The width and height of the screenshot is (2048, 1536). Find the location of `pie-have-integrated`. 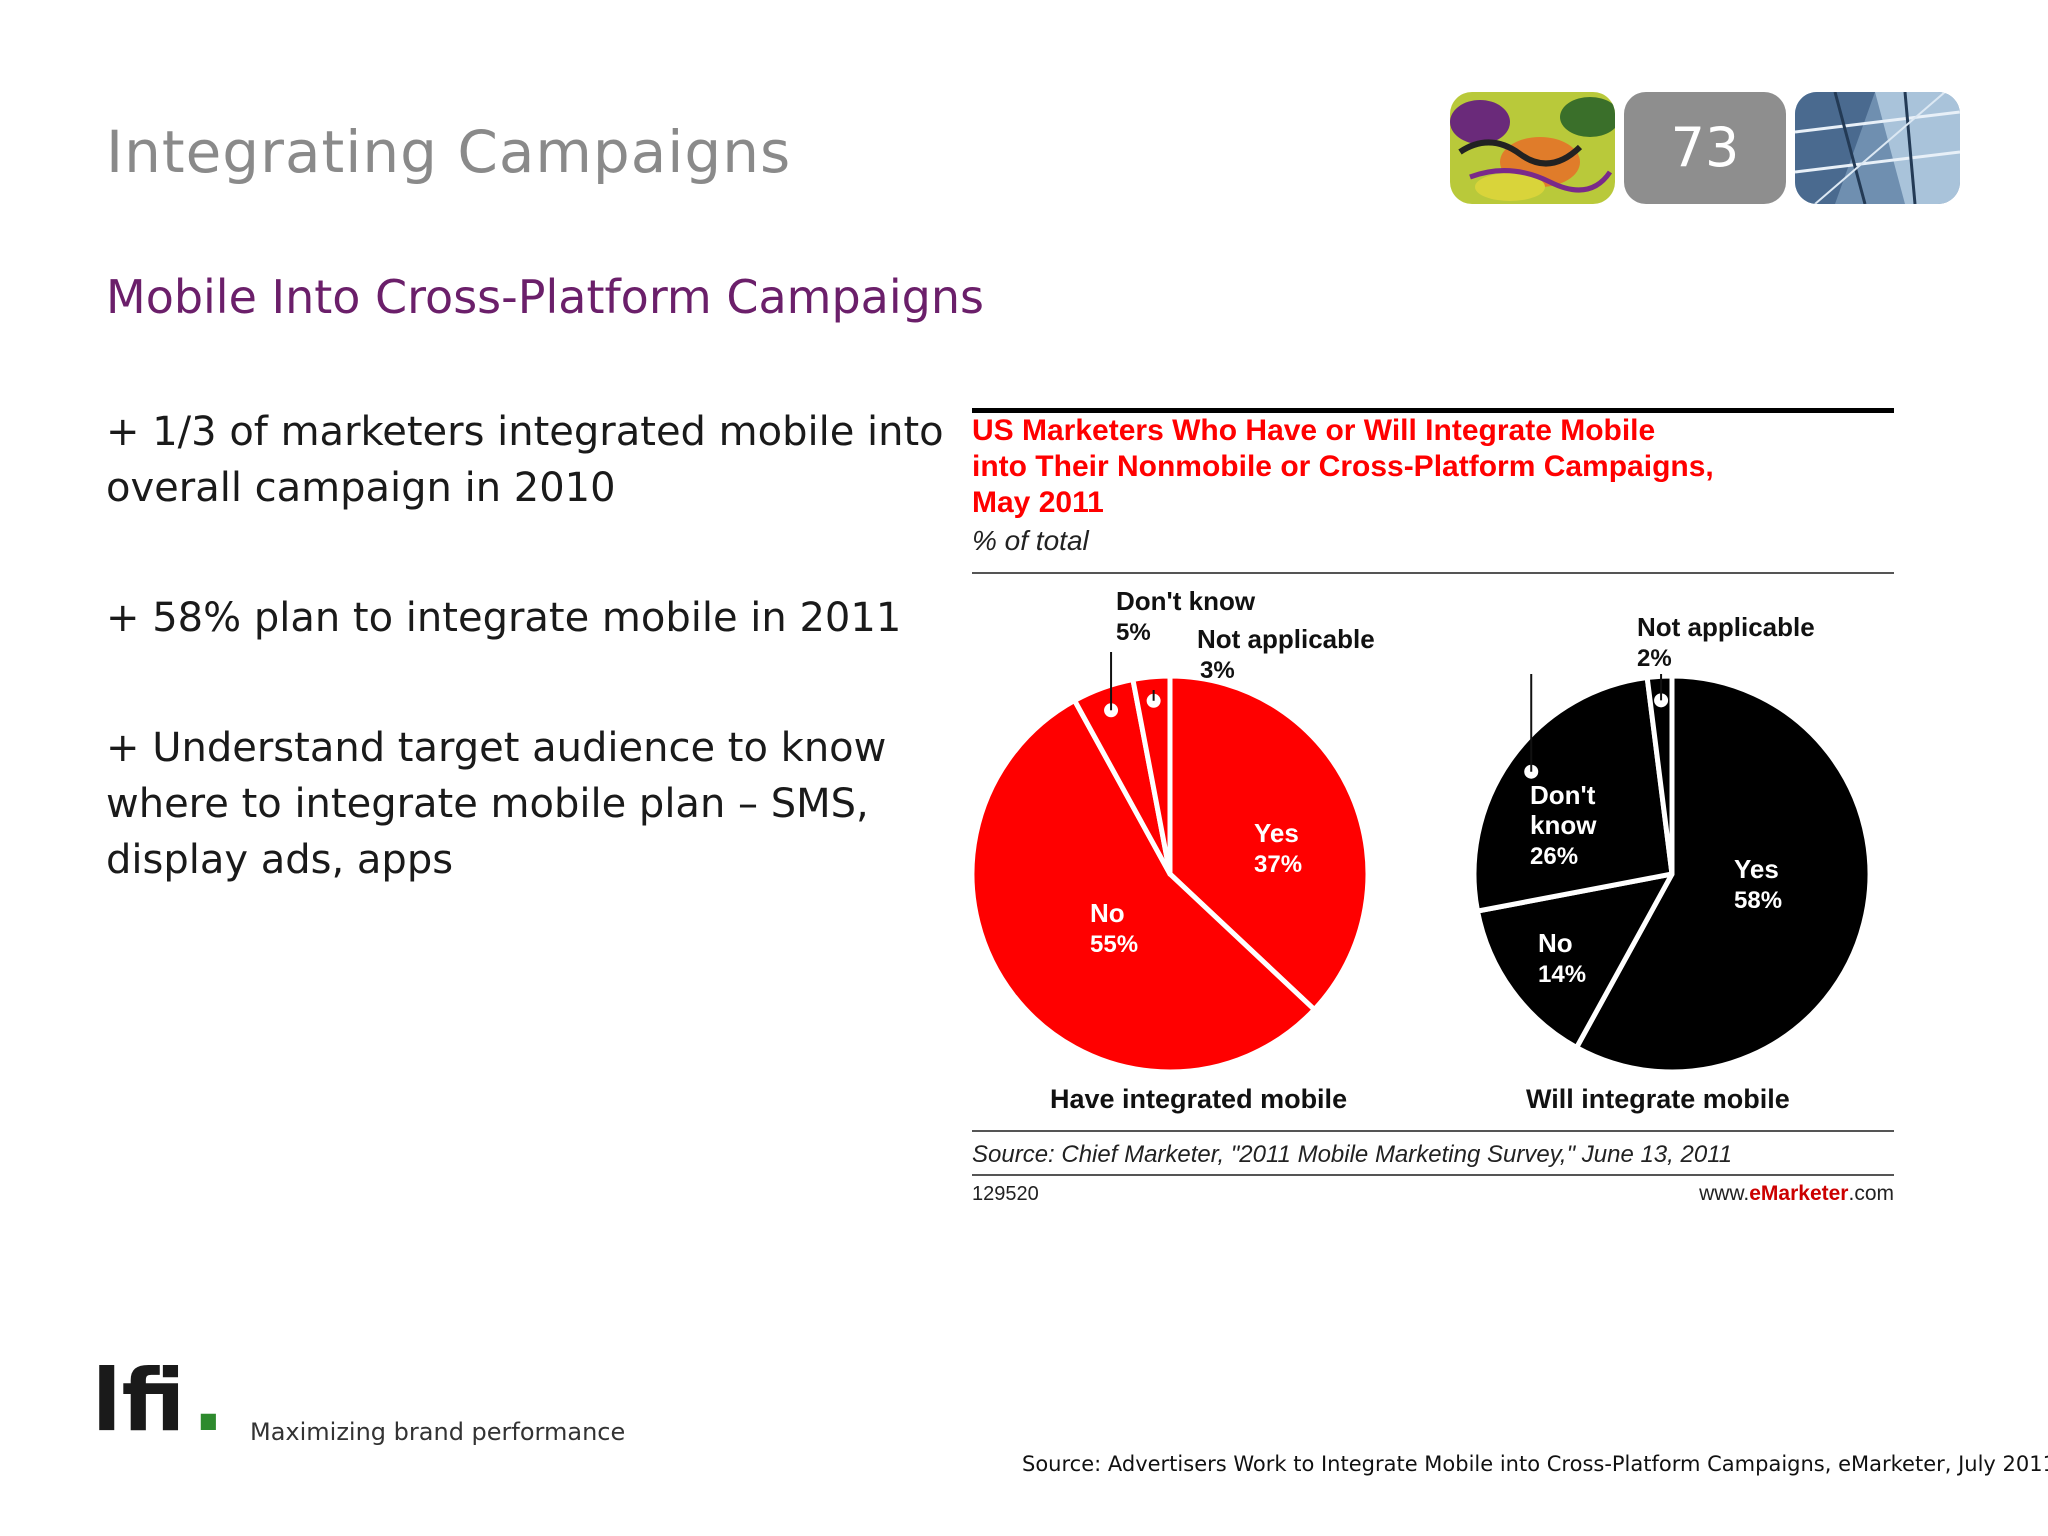

pie-have-integrated is located at coordinates (1171, 874).